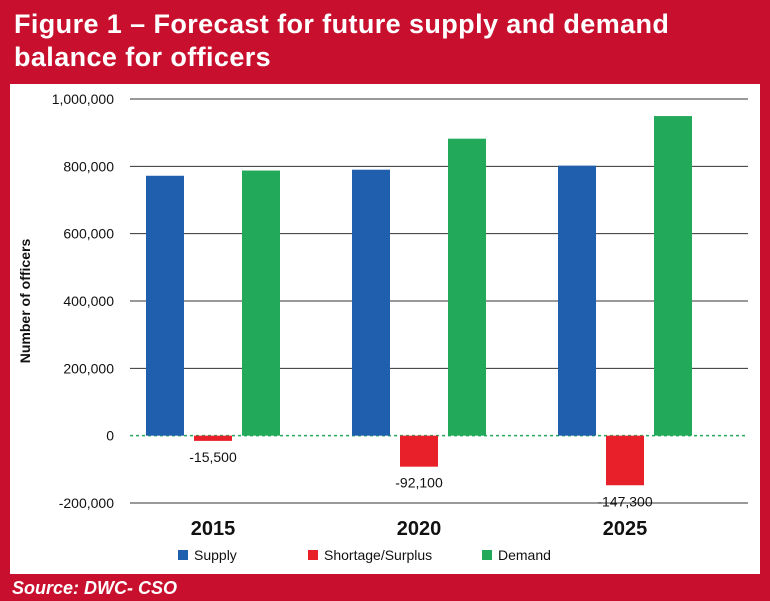  What do you see at coordinates (83, 99) in the screenshot?
I see `y-tick-label: 1,000,000` at bounding box center [83, 99].